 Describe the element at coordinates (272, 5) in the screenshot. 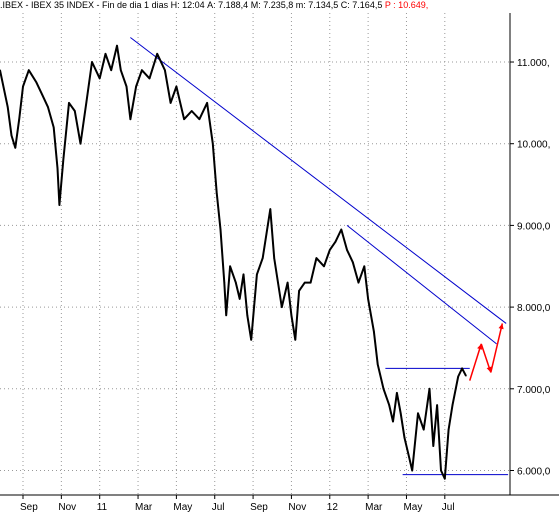

I see `header-mid: M: 7.235,8` at that location.